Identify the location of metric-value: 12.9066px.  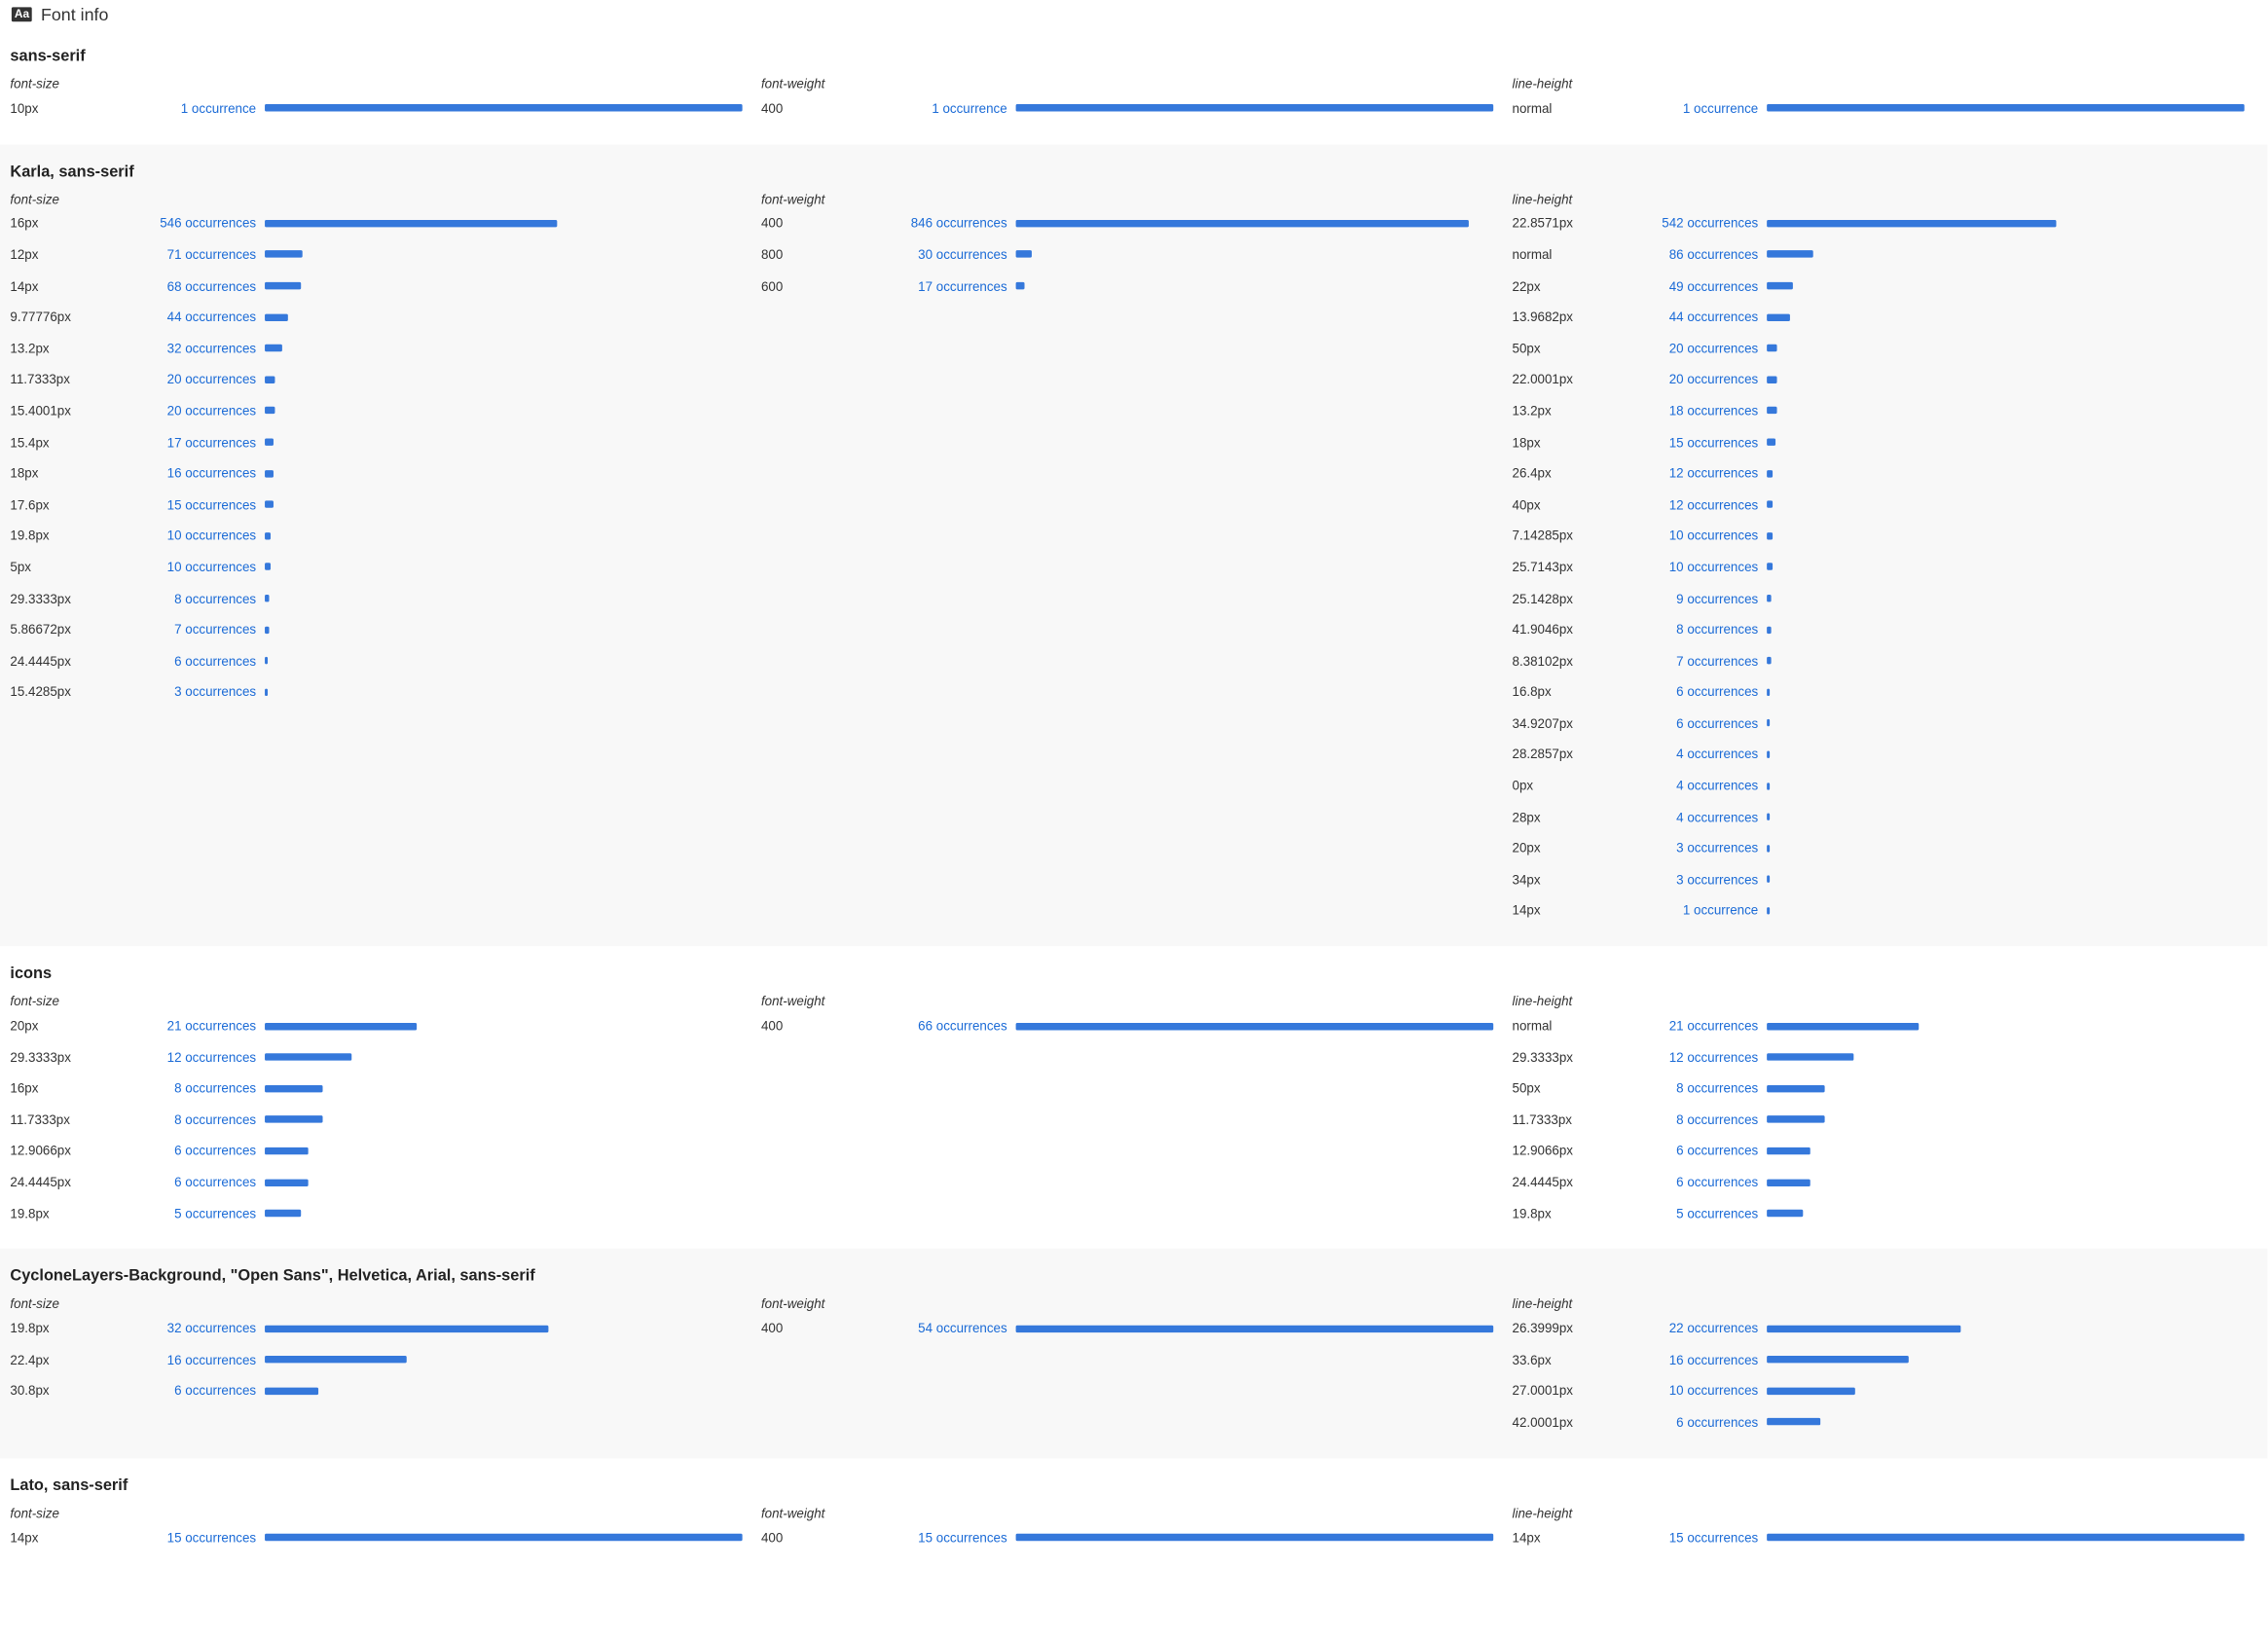
(1543, 1151).